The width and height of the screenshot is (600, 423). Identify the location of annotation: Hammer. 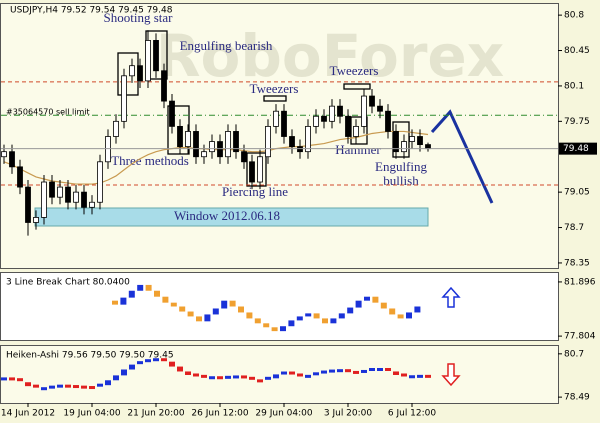
(358, 149).